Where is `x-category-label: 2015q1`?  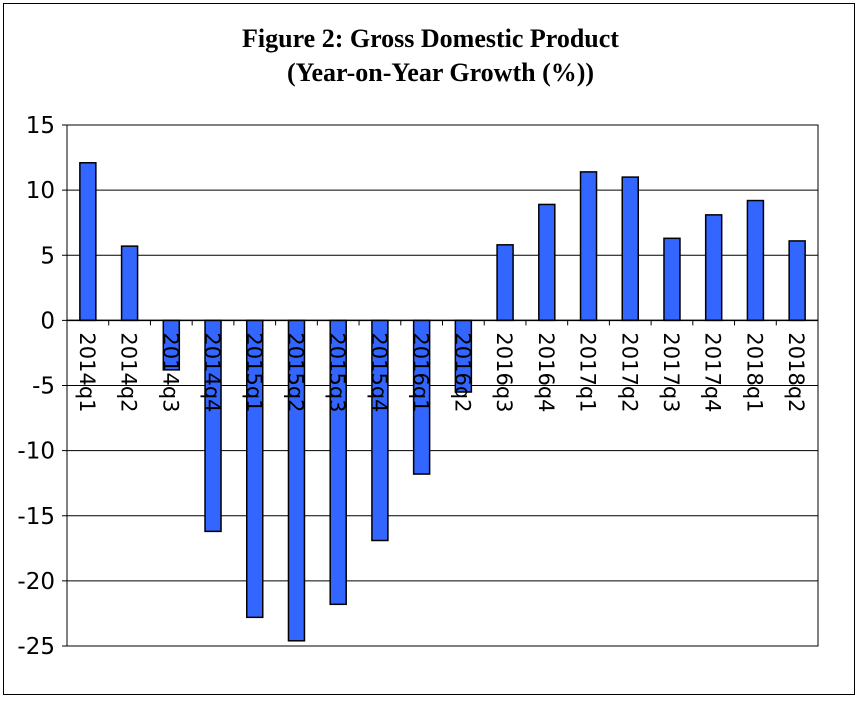 x-category-label: 2015q1 is located at coordinates (254, 372).